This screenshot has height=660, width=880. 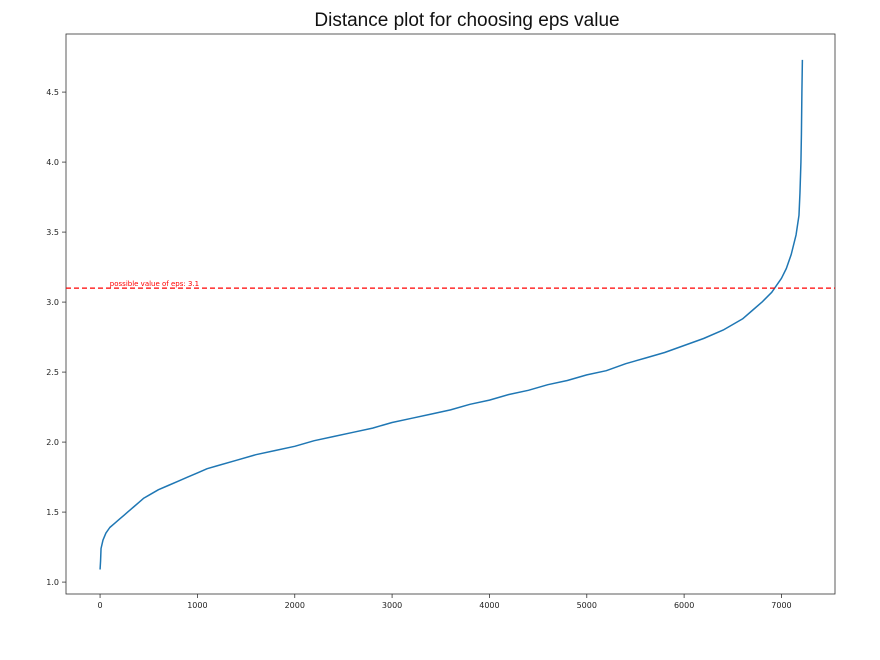 What do you see at coordinates (489, 605) in the screenshot?
I see `x-tick-label: 4000` at bounding box center [489, 605].